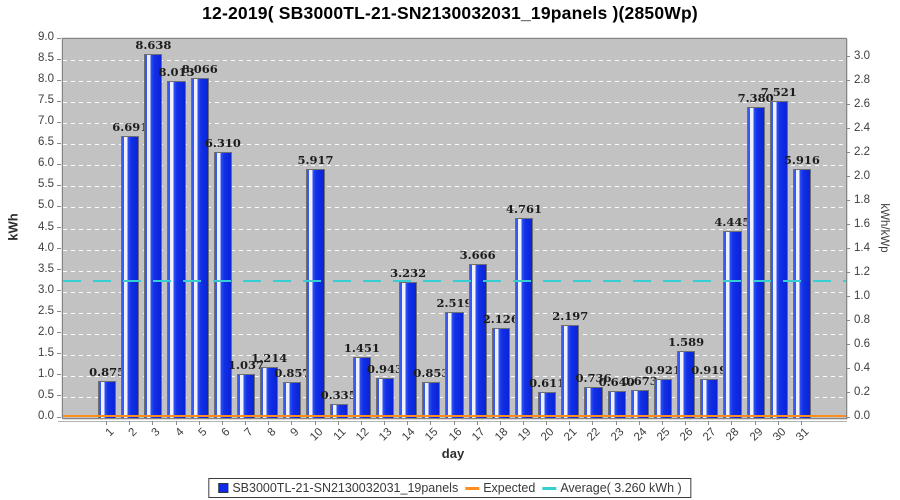 The width and height of the screenshot is (900, 500). What do you see at coordinates (269, 357) in the screenshot?
I see `bar-value-label: 1.214` at bounding box center [269, 357].